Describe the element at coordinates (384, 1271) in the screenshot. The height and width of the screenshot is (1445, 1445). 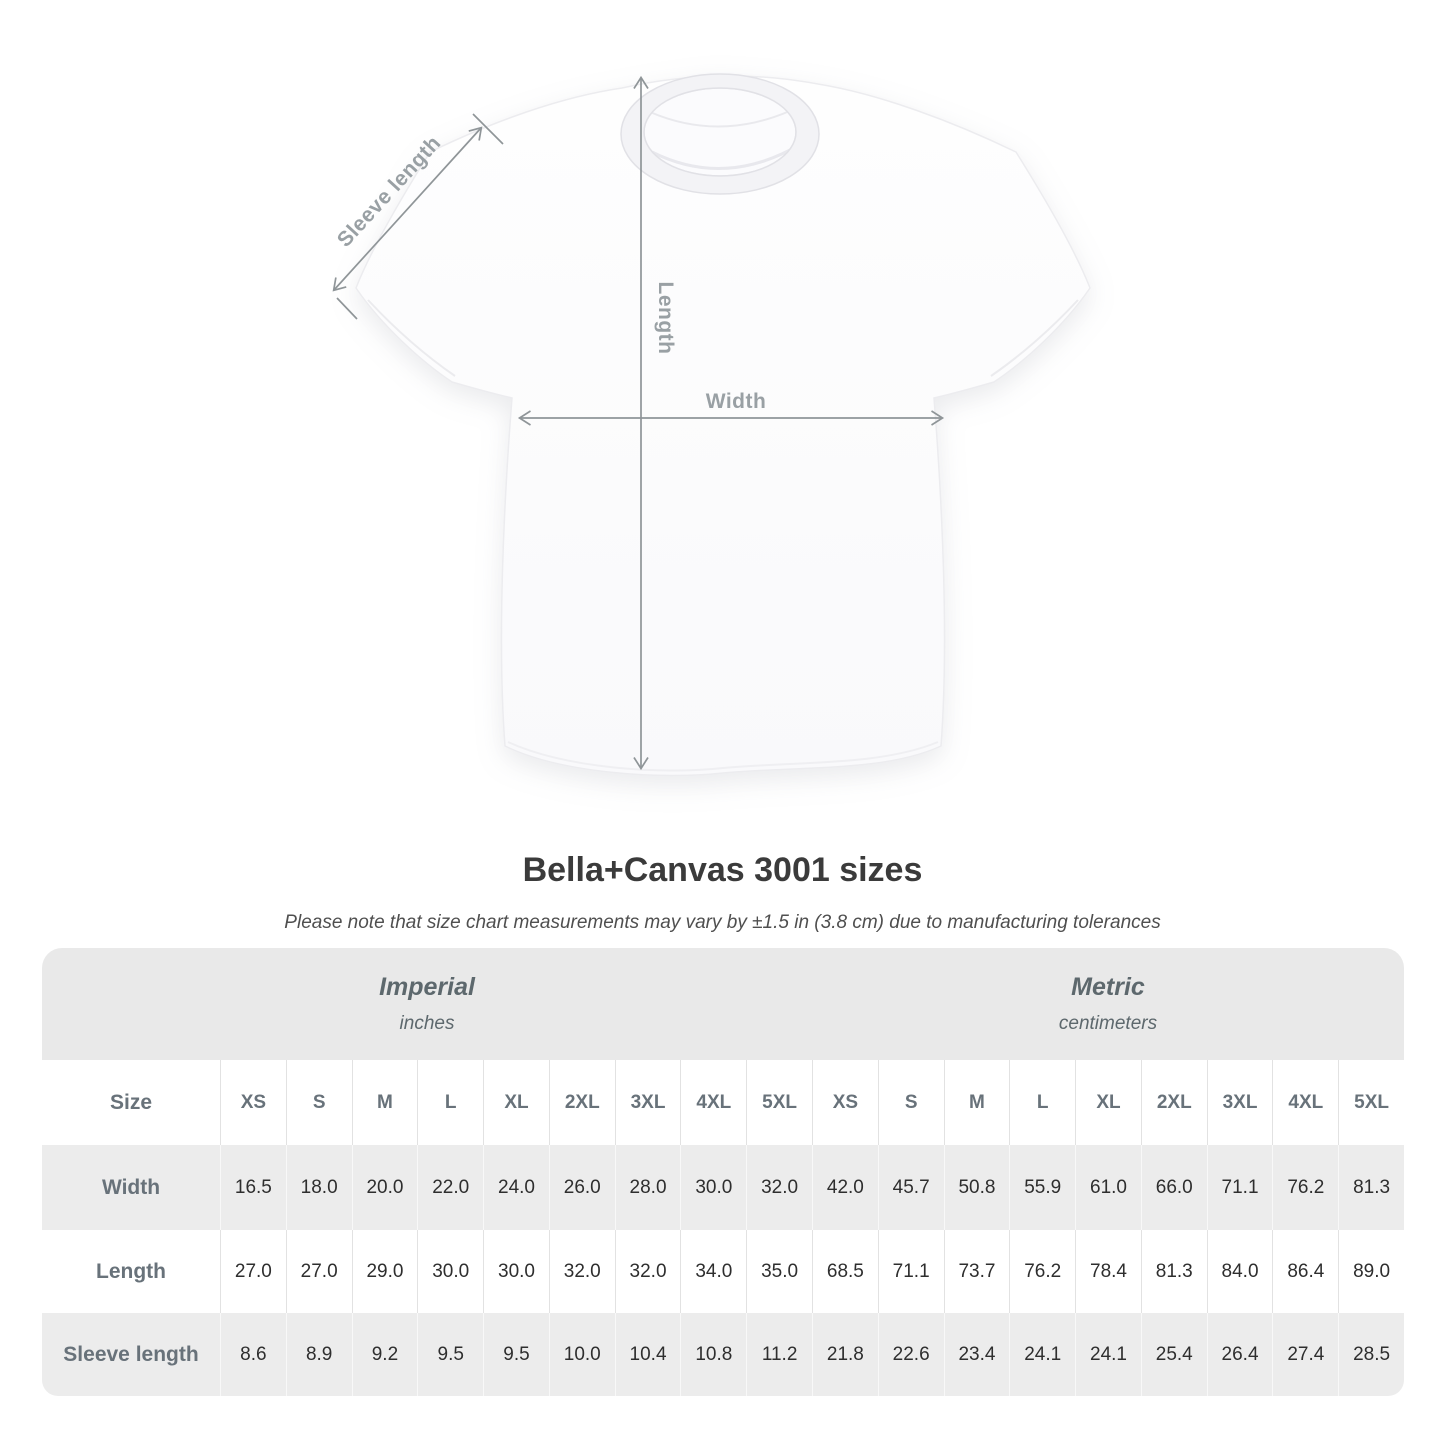
I see `value-length-imperial-m: 29.0` at that location.